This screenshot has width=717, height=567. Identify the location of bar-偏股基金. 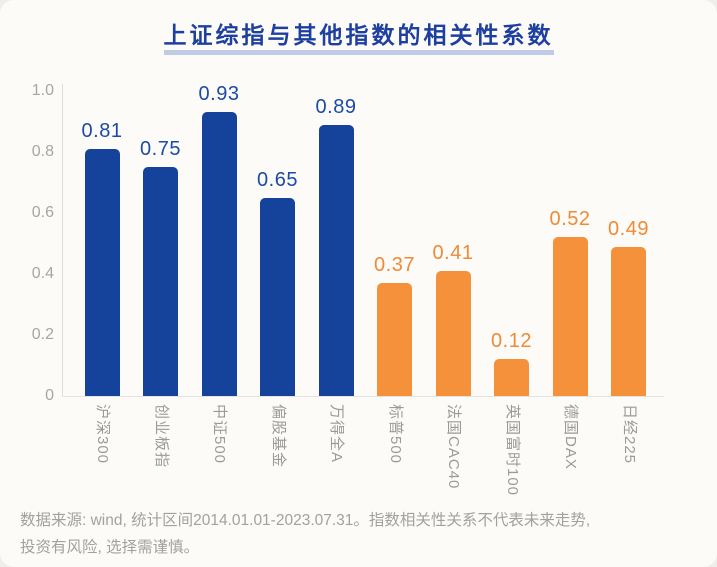
(277, 297).